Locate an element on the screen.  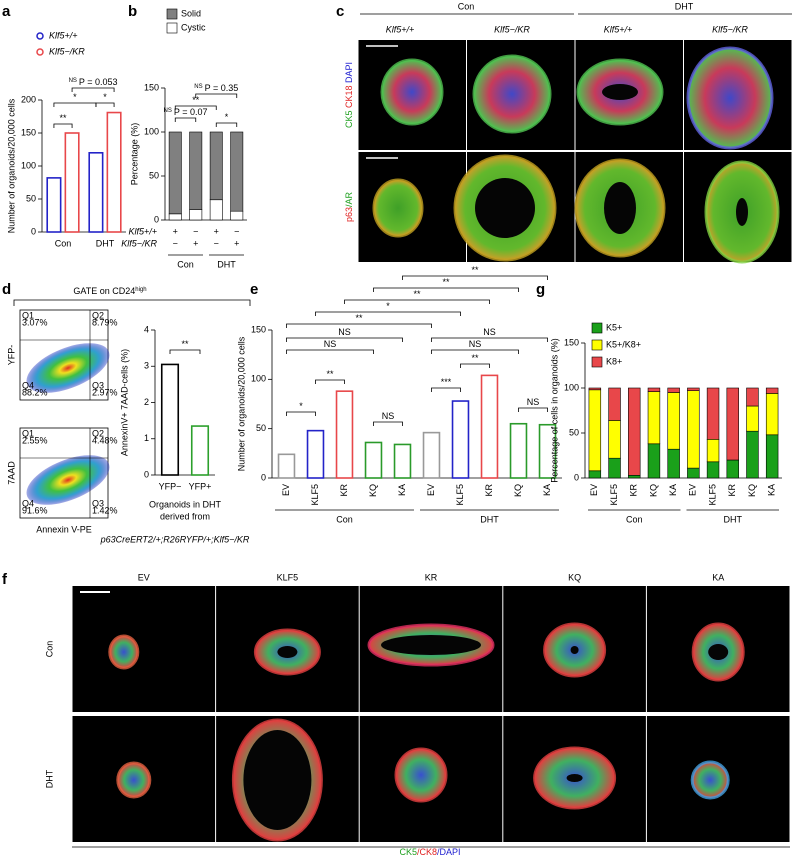
x-tick-label: DHT is located at coordinates (105, 243).